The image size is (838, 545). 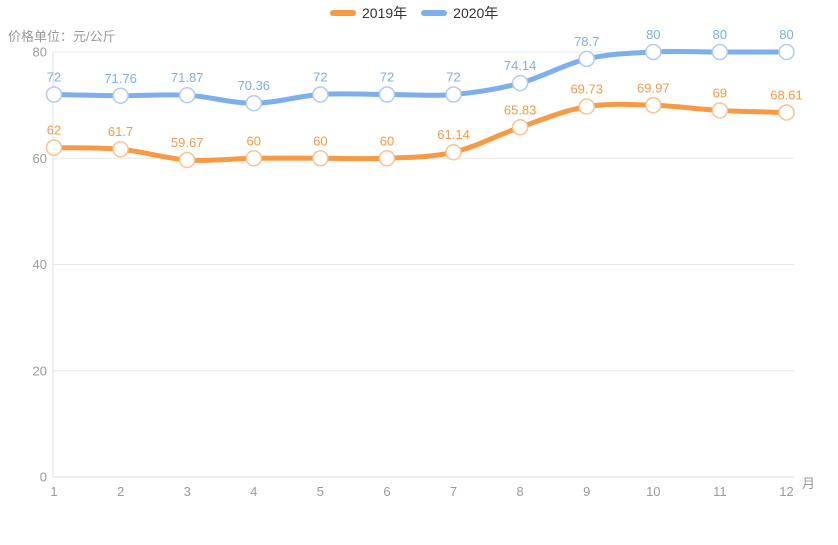 What do you see at coordinates (809, 483) in the screenshot?
I see `x-axis-unit-label: 月` at bounding box center [809, 483].